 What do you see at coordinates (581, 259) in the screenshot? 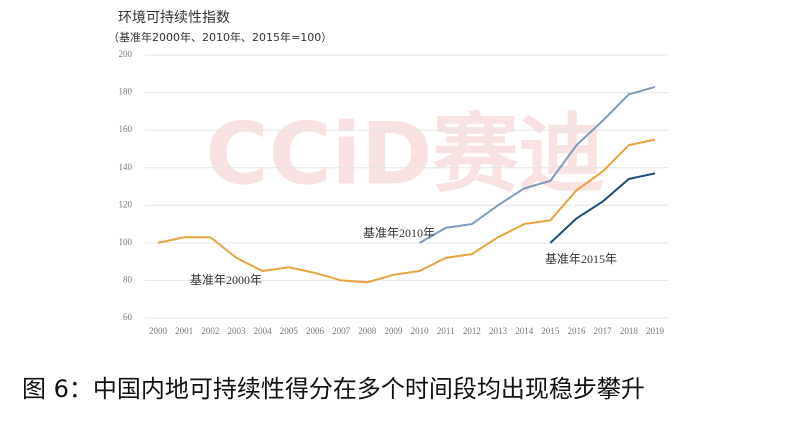
I see `series-label: 基准年2015年` at bounding box center [581, 259].